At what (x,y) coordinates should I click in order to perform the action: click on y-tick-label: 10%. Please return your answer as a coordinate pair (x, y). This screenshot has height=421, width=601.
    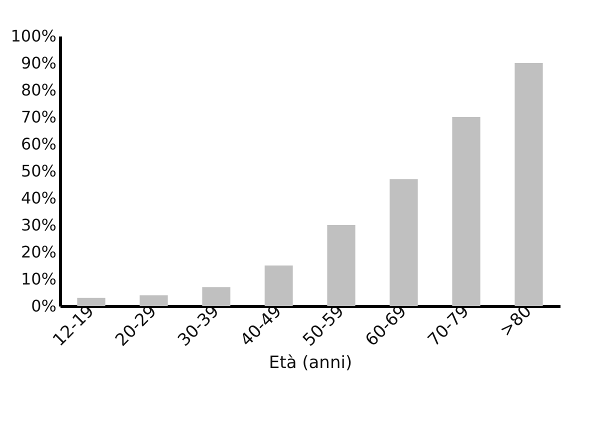
    Looking at the image, I should click on (38, 279).